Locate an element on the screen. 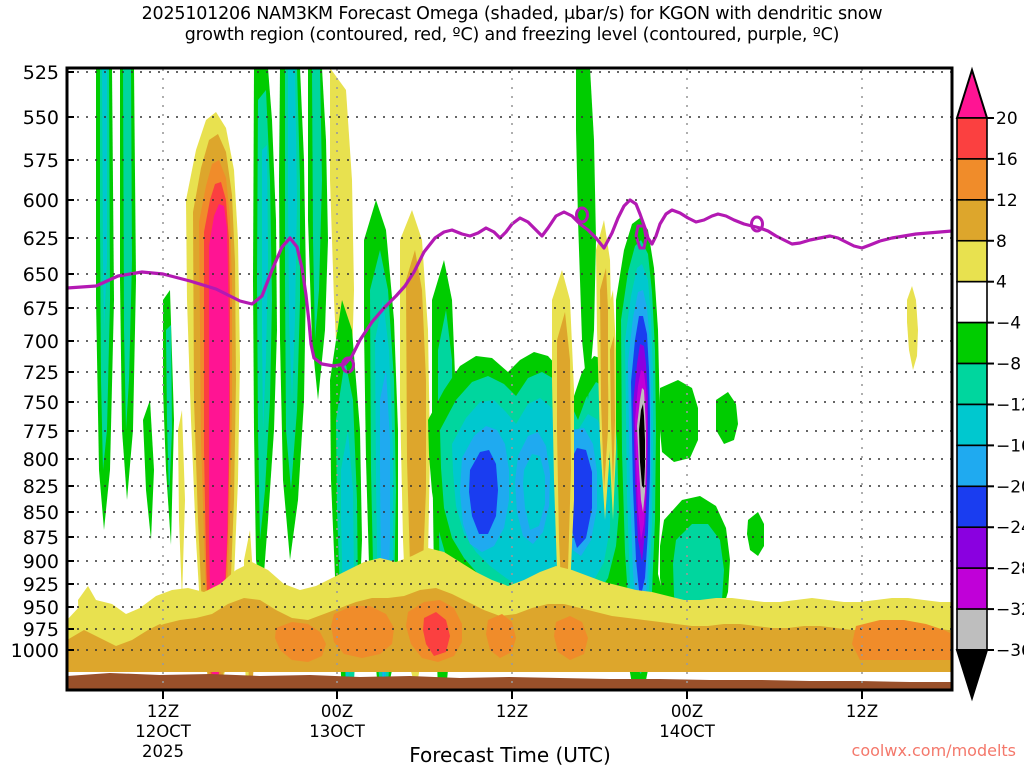  y-tick-label: 950 is located at coordinates (41, 608).